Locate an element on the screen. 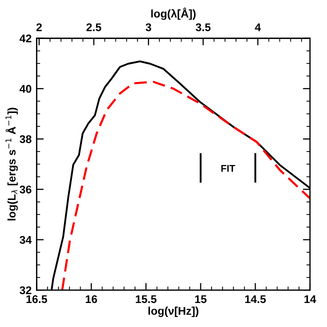  x-tick-label: 15 is located at coordinates (201, 299).